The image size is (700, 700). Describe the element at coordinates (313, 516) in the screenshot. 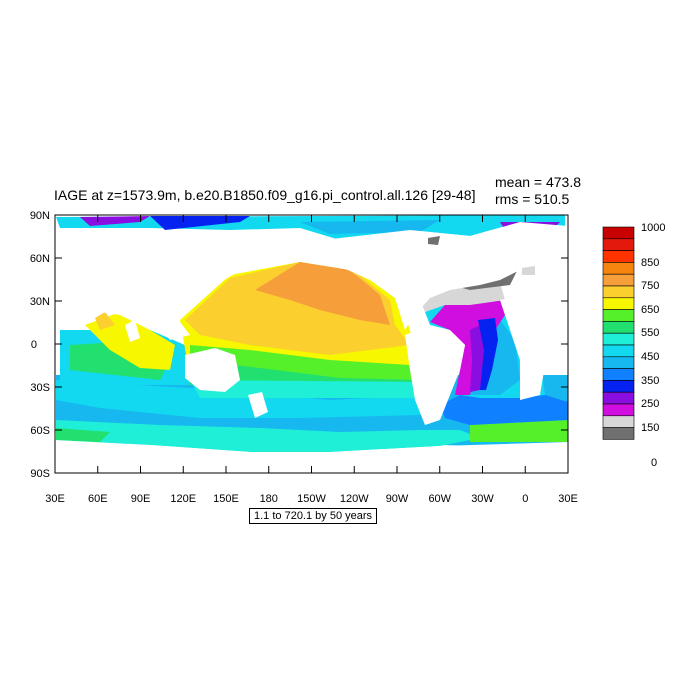

I see `contour-info-box: 1.1 to 720.1 by 50 years` at that location.